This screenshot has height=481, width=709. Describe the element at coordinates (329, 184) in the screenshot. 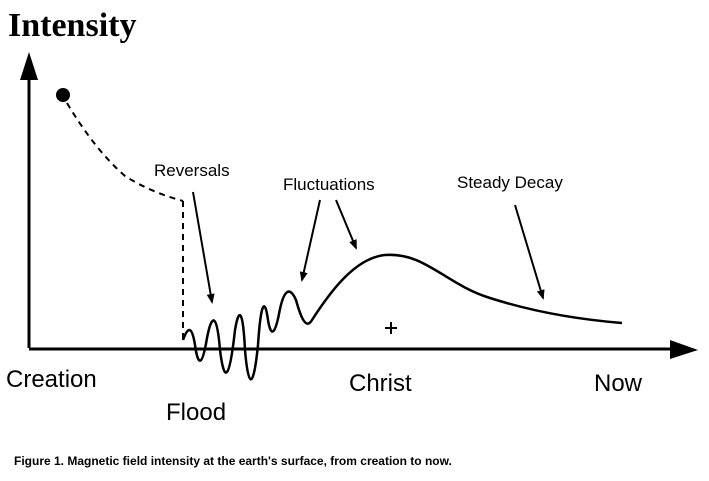

I see `annotation-fluctuations: Fluctuations` at that location.